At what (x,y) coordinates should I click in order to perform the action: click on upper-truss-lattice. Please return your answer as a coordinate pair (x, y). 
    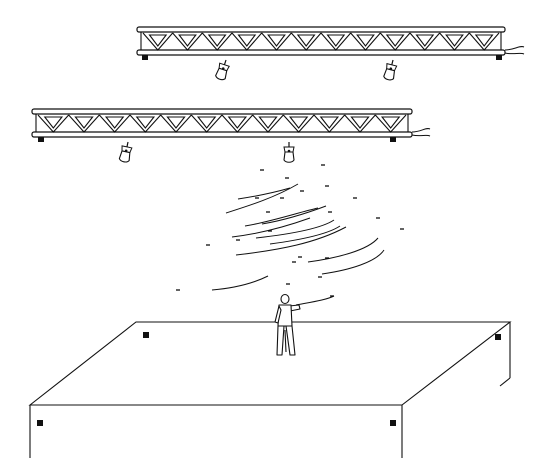
    Looking at the image, I should click on (321, 41).